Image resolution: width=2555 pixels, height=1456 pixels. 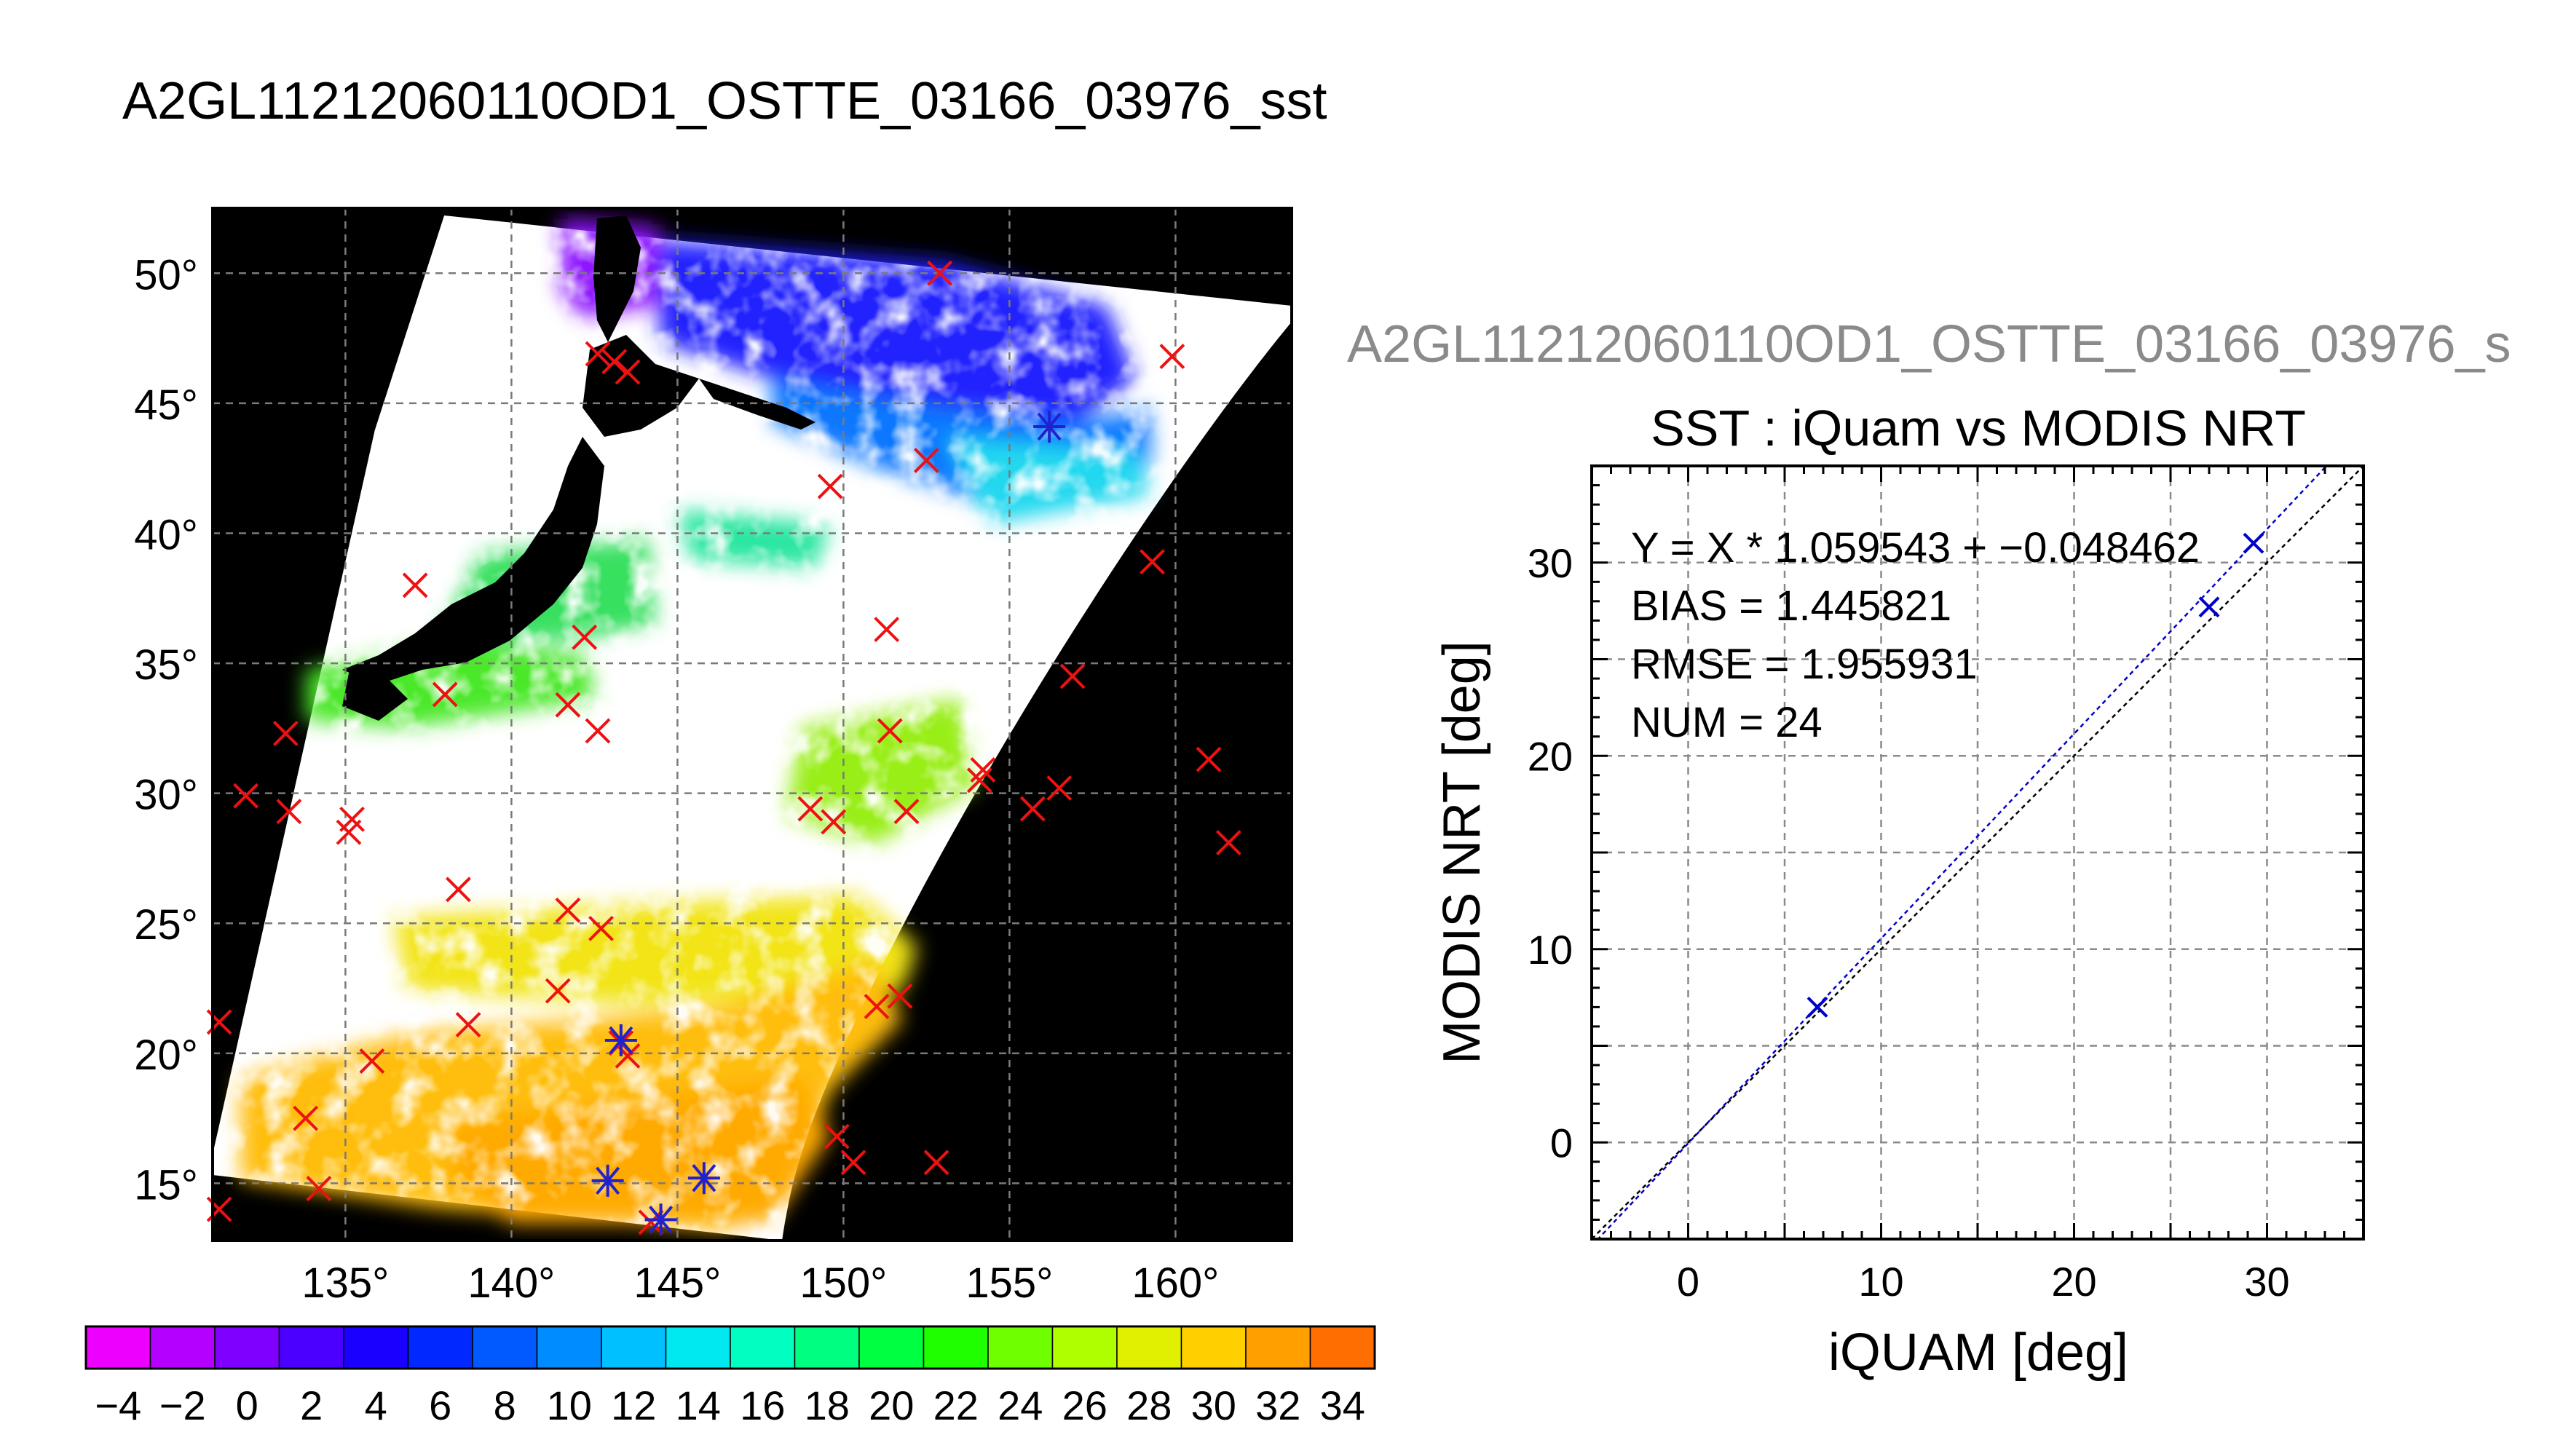 What do you see at coordinates (1929, 344) in the screenshot?
I see `secondary-title: A2GL11212060110OD1_OSTTE_03166_03976_s` at bounding box center [1929, 344].